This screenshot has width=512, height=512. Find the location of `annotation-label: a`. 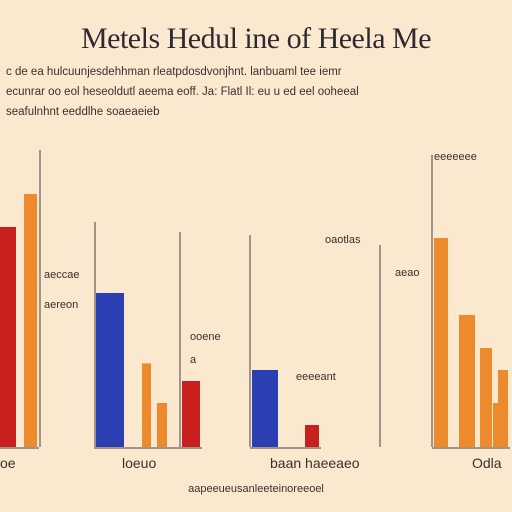

annotation-label: a is located at coordinates (193, 360).